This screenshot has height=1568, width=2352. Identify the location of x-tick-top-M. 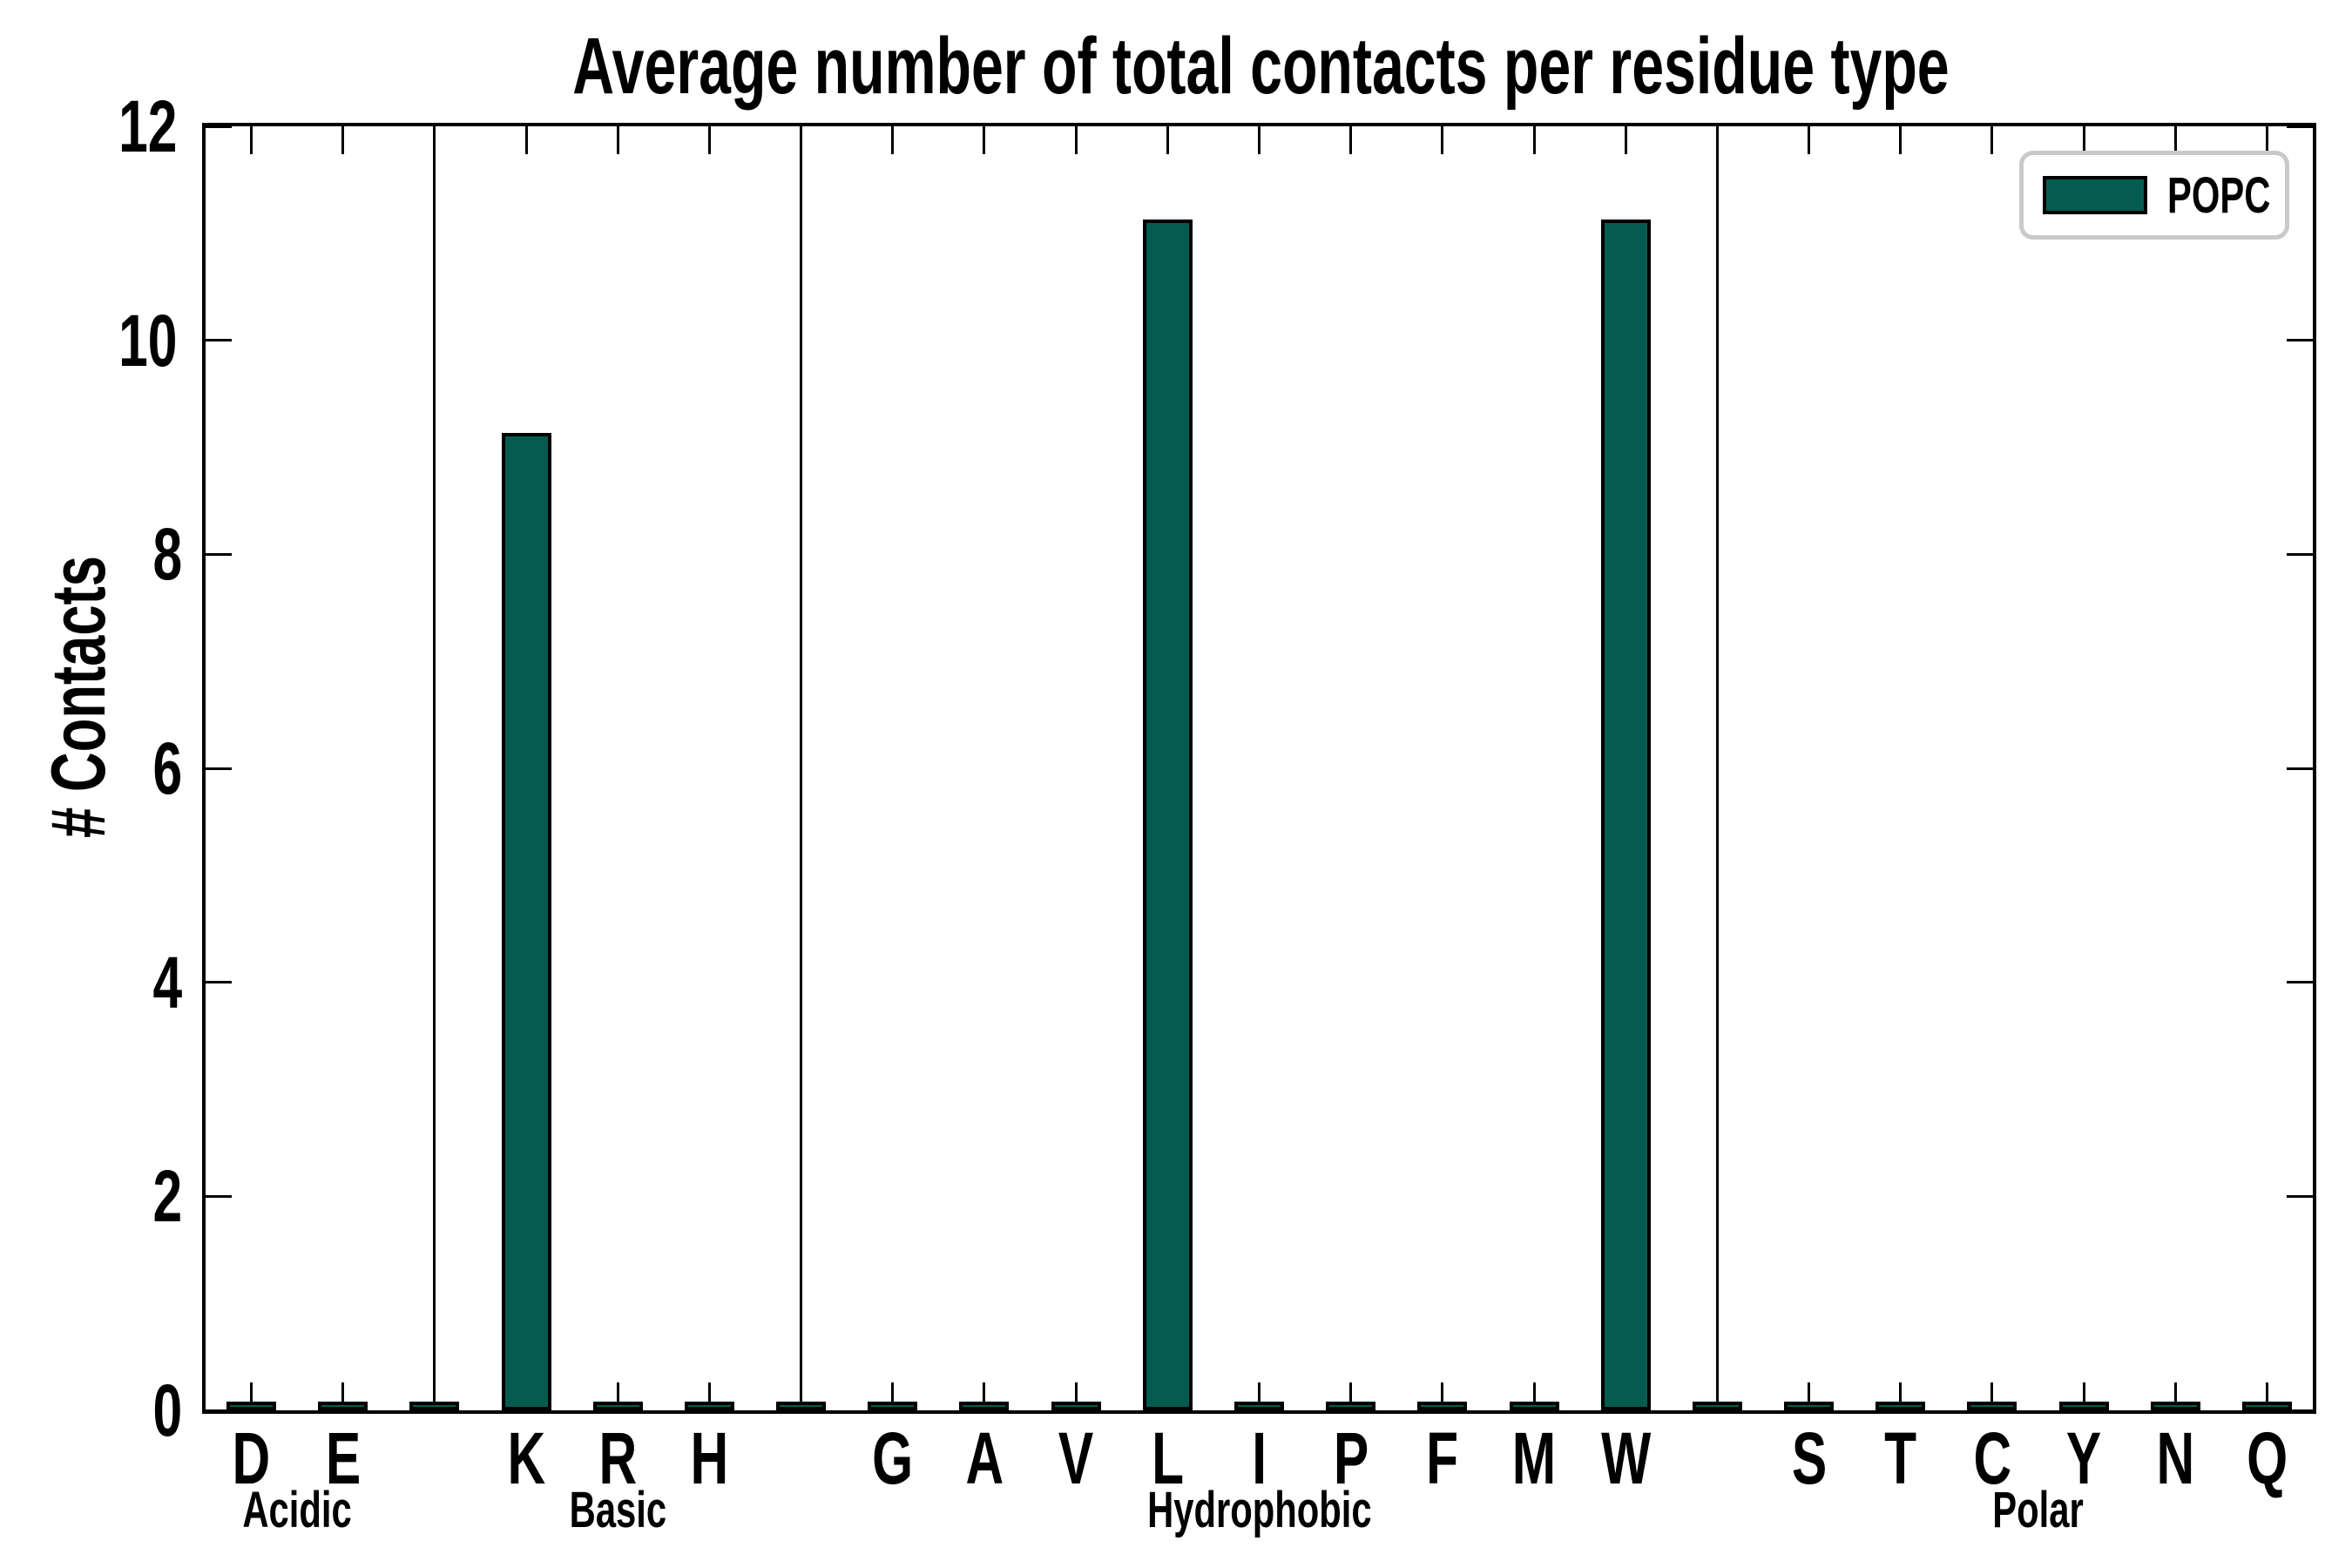
(1534, 140).